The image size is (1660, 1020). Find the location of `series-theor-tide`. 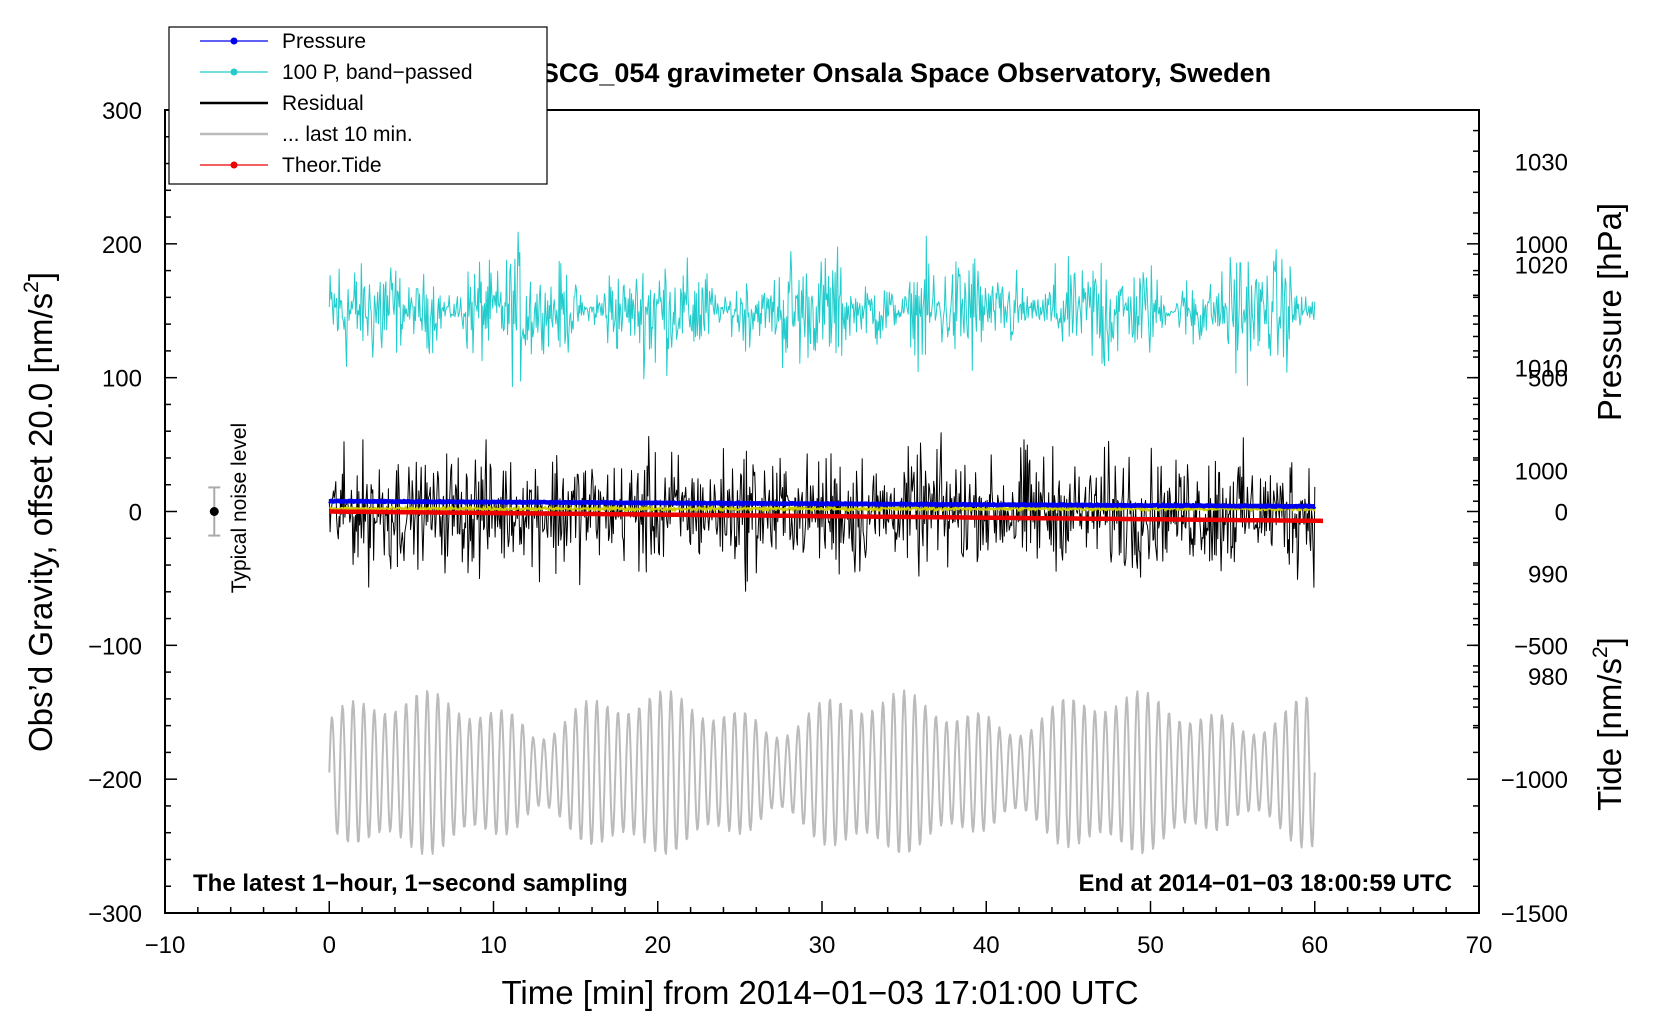

series-theor-tide is located at coordinates (826, 516).